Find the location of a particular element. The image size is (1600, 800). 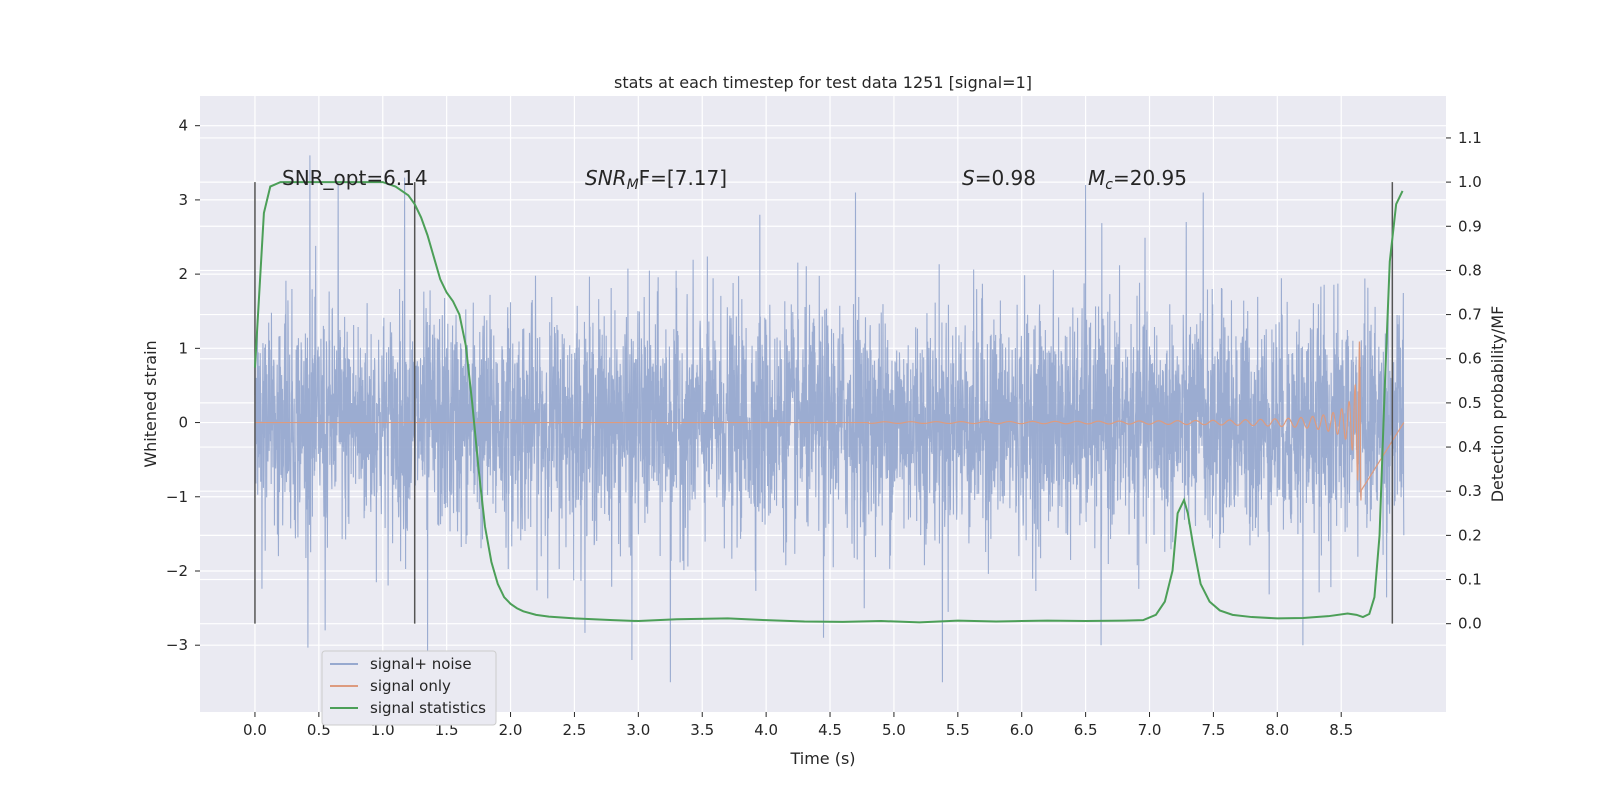

legend-box is located at coordinates (409, 688).